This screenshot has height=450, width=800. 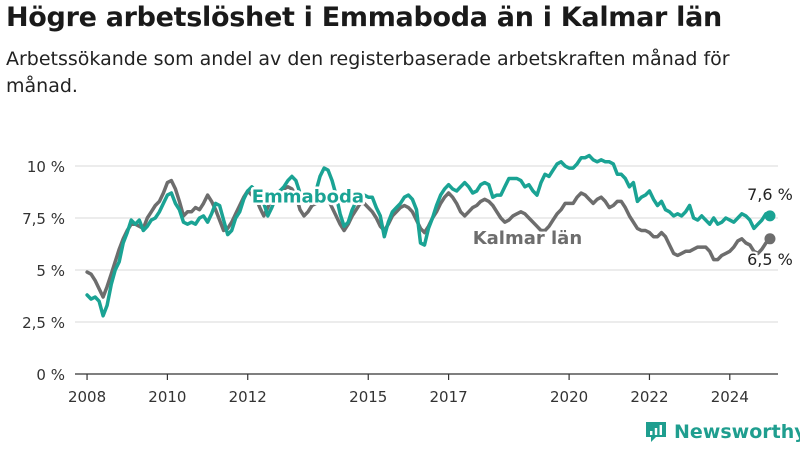 I want to click on x-tick-label: 2015, so click(x=368, y=397).